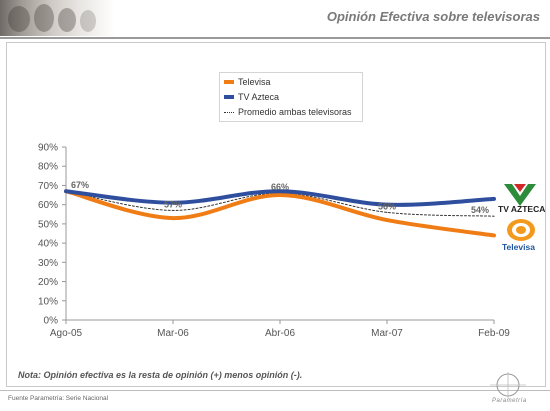 The image size is (550, 411). What do you see at coordinates (521, 230) in the screenshot?
I see `televisa-logo-mark` at bounding box center [521, 230].